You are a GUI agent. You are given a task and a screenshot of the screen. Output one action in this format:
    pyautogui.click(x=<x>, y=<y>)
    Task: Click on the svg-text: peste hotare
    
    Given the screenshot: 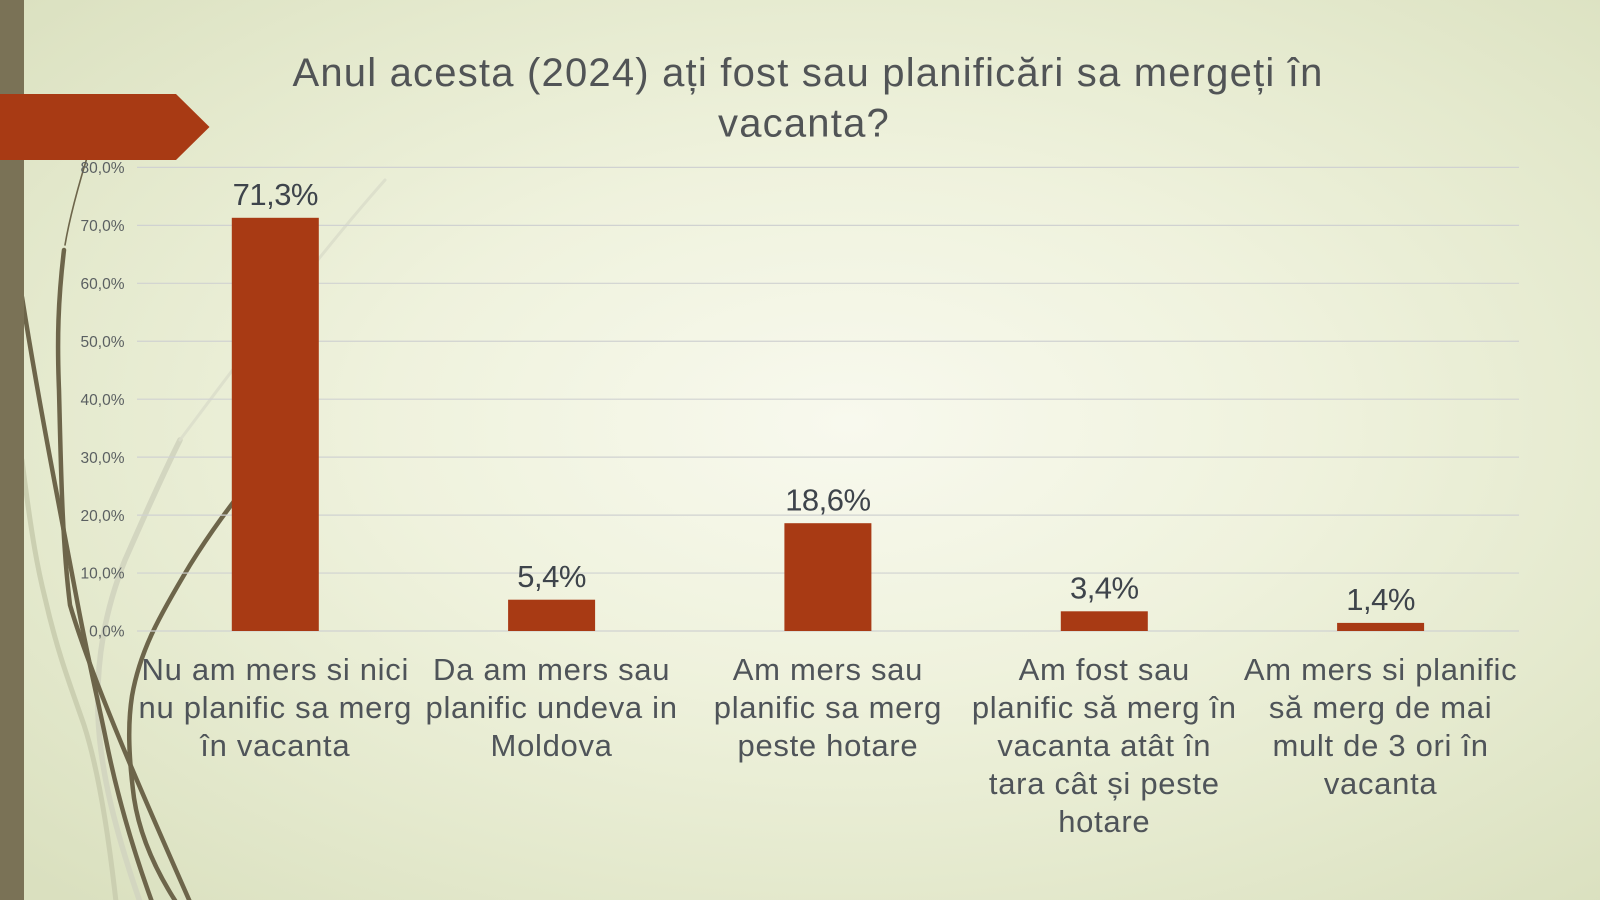 What is the action you would take?
    pyautogui.click(x=828, y=745)
    